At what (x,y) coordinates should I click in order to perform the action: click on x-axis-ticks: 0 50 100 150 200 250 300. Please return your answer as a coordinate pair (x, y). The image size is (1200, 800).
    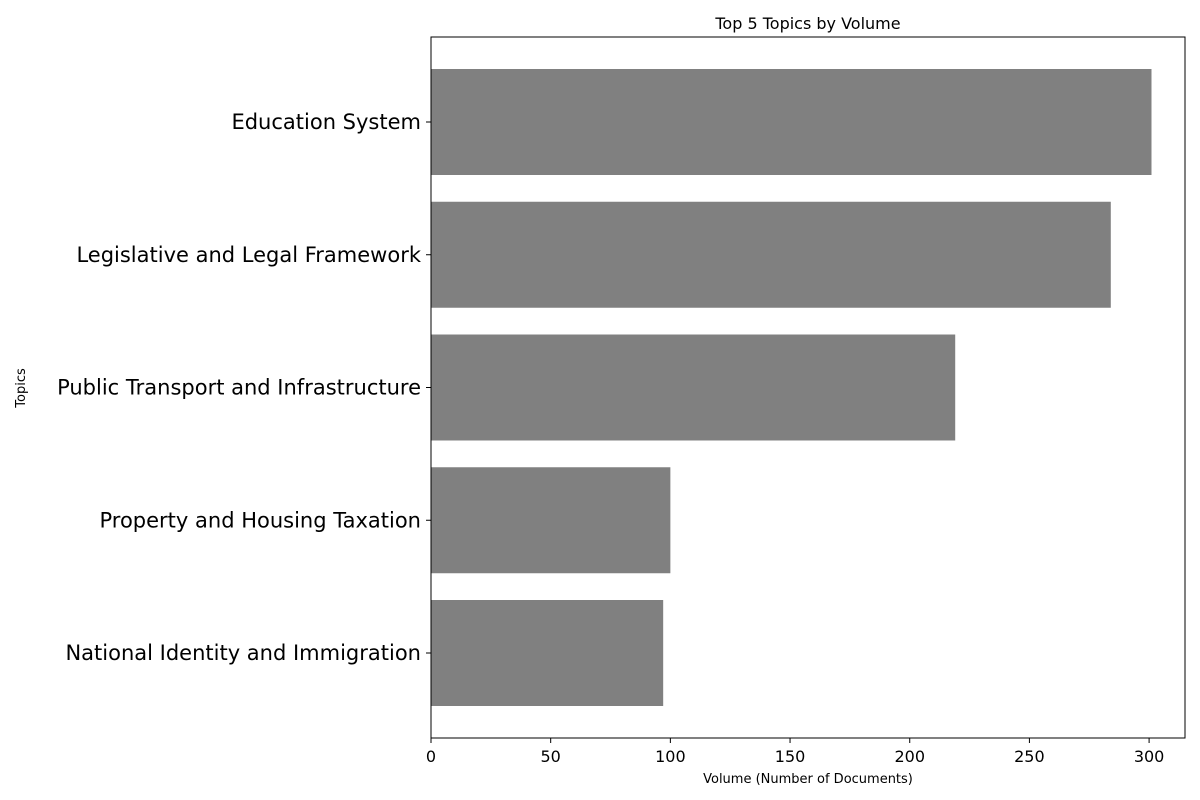
    Looking at the image, I should click on (795, 752).